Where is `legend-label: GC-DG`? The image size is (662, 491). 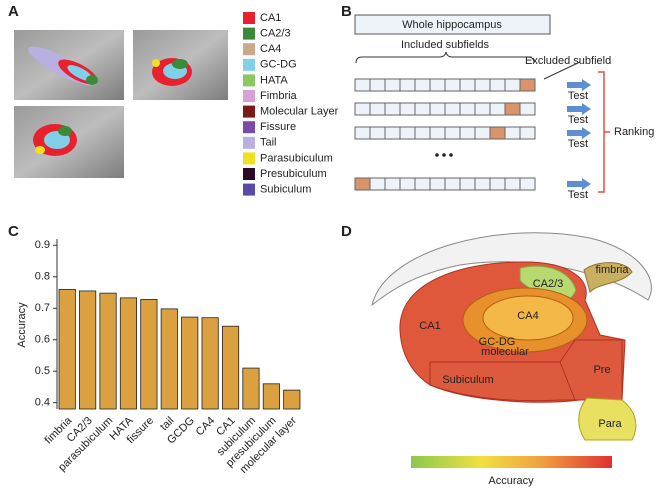
legend-label: GC-DG is located at coordinates (278, 65).